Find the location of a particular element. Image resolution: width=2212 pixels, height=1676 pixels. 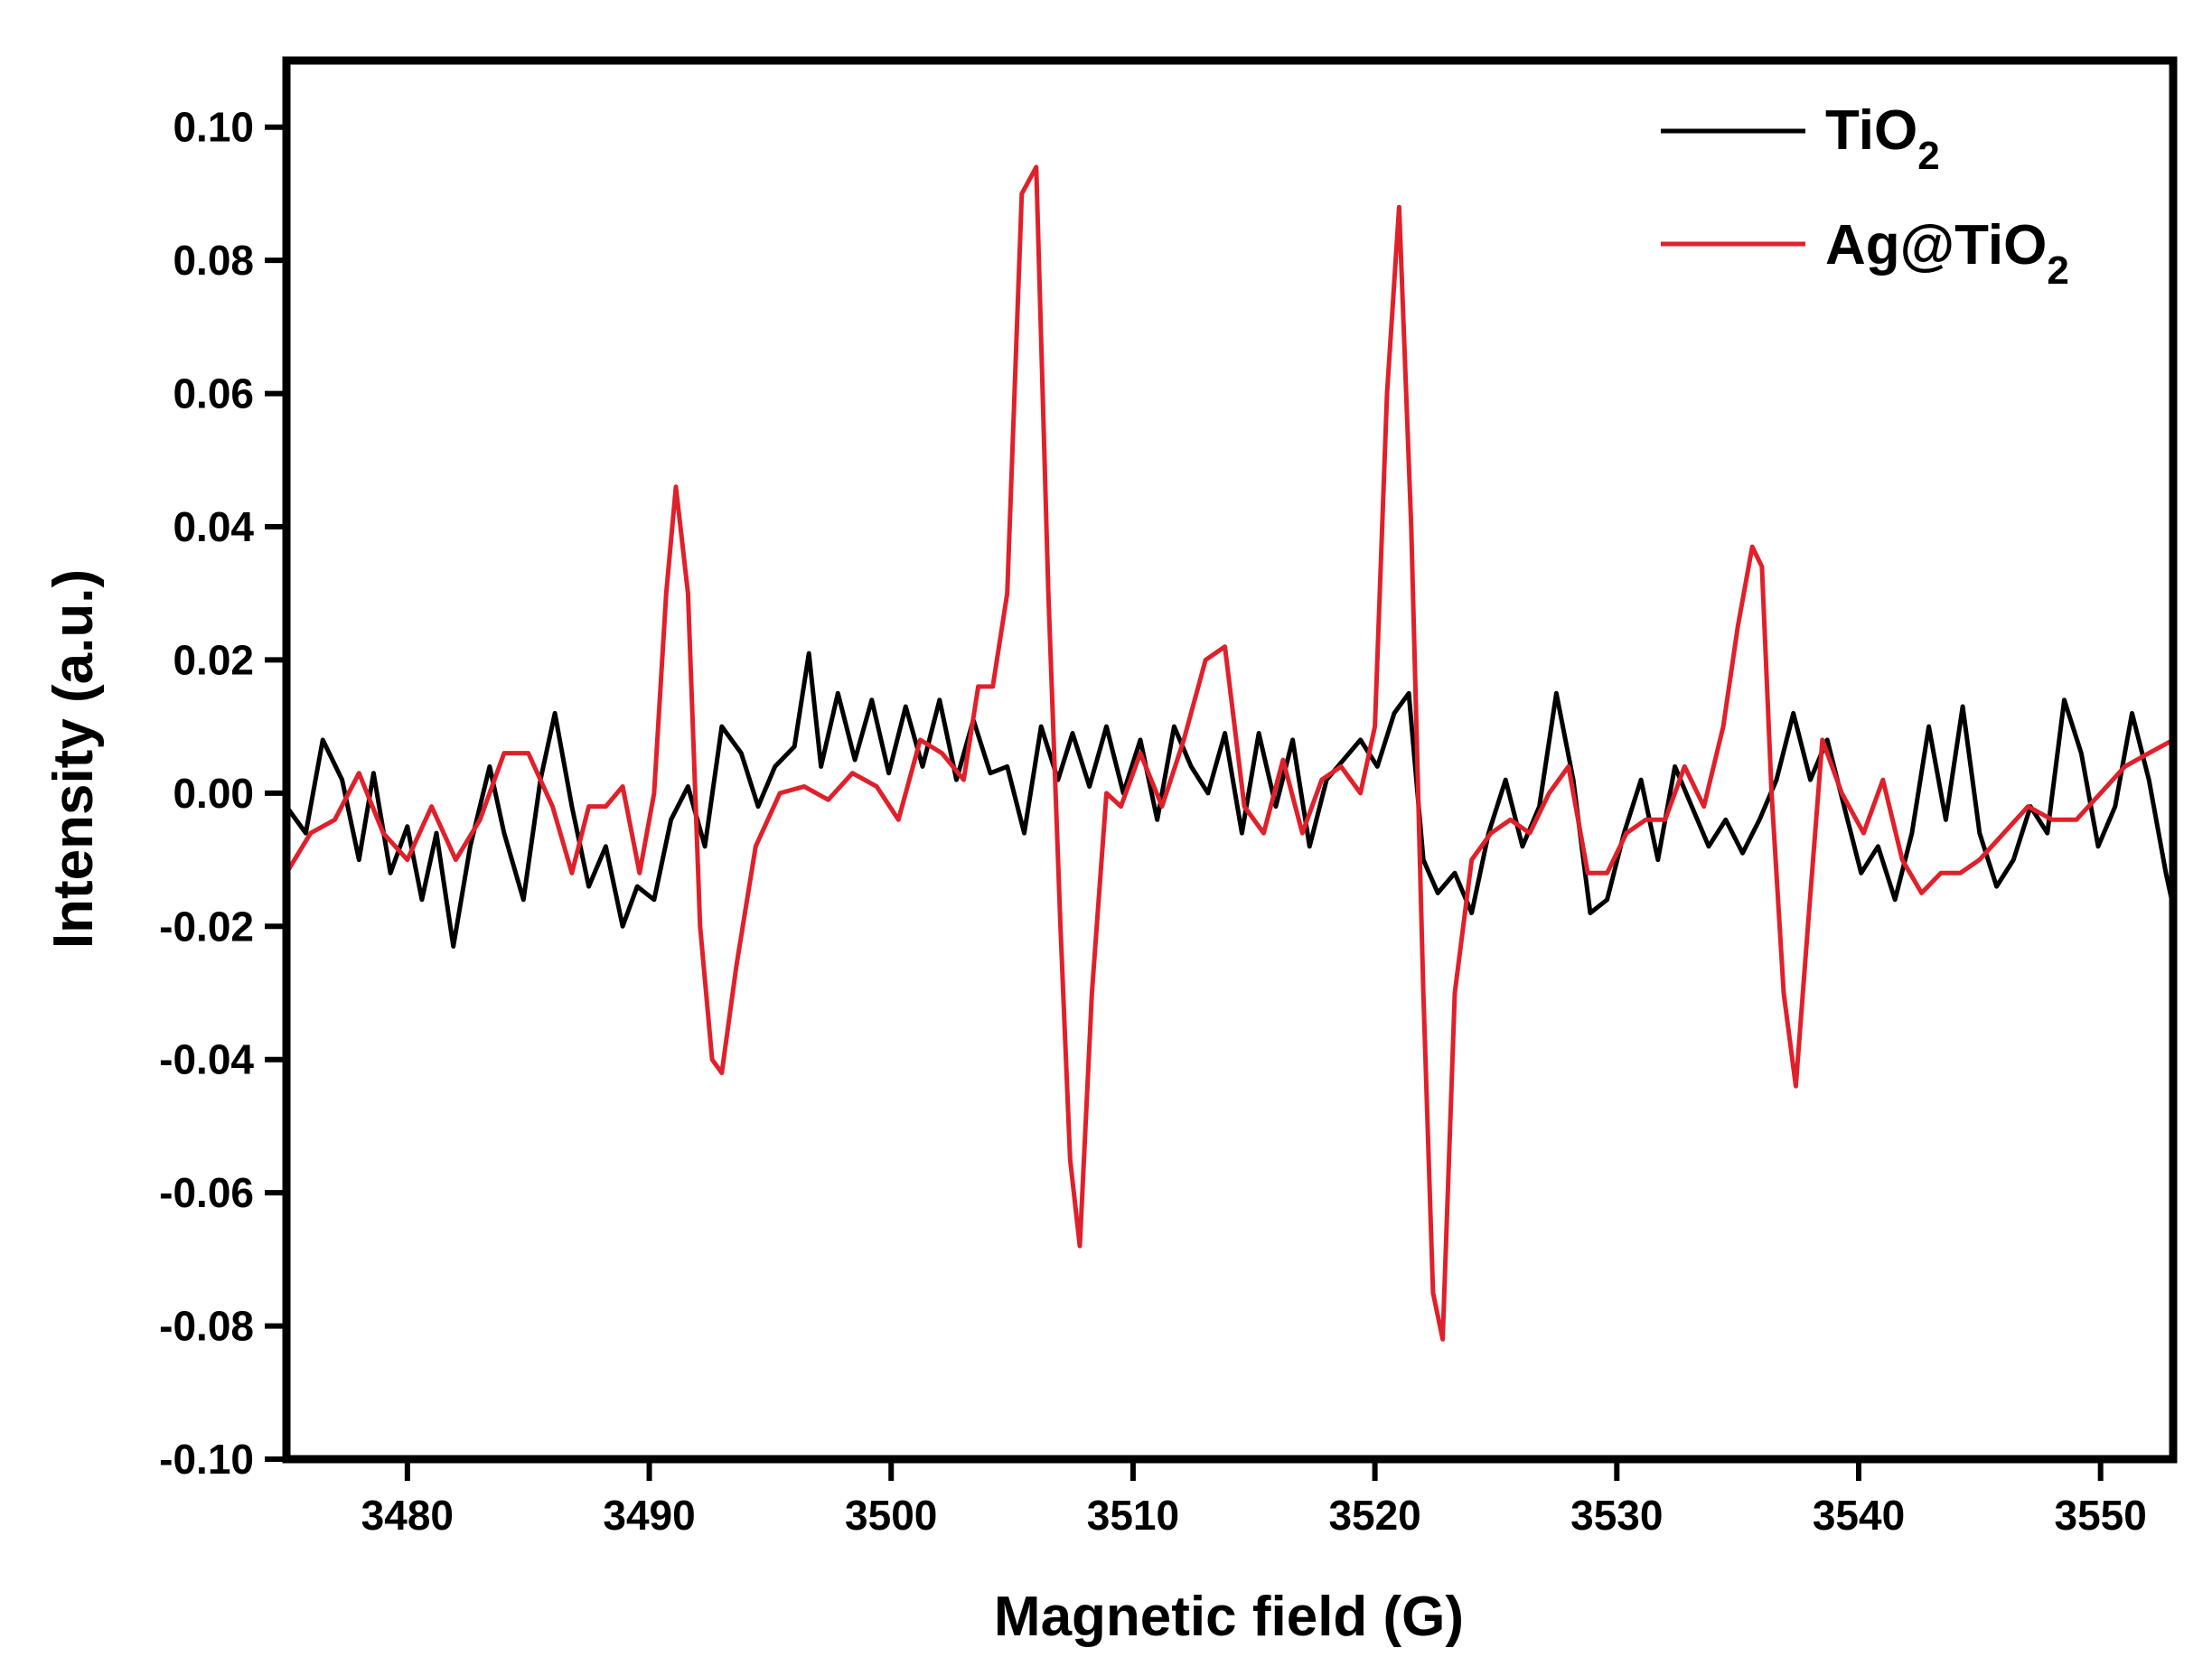

x-axis-title: Magnetic field (G) is located at coordinates (1229, 1617).